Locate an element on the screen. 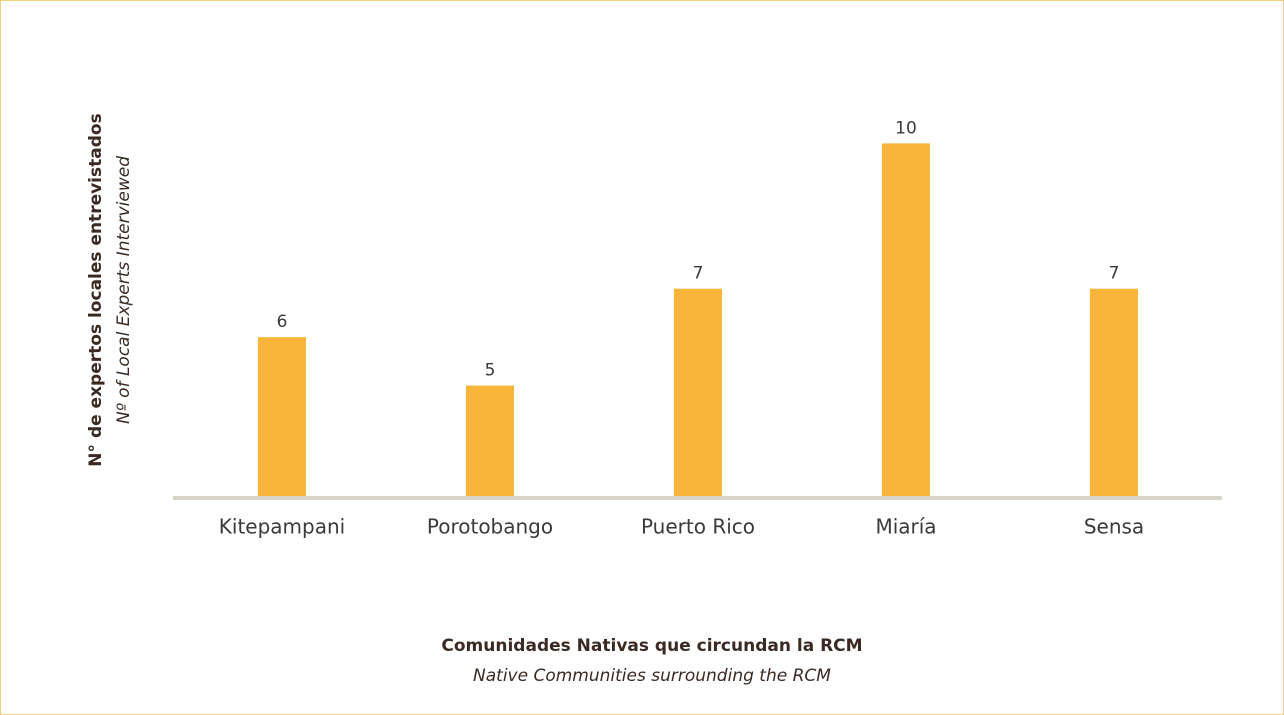 This screenshot has width=1284, height=715. x-tick-label: Porotobango is located at coordinates (490, 527).